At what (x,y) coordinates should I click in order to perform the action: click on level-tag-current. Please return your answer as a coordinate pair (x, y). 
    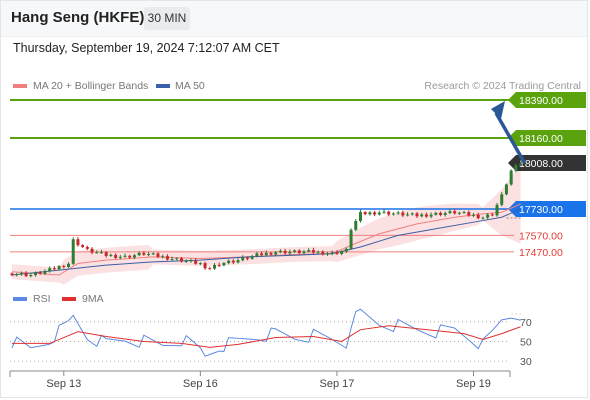
    Looking at the image, I should click on (547, 163).